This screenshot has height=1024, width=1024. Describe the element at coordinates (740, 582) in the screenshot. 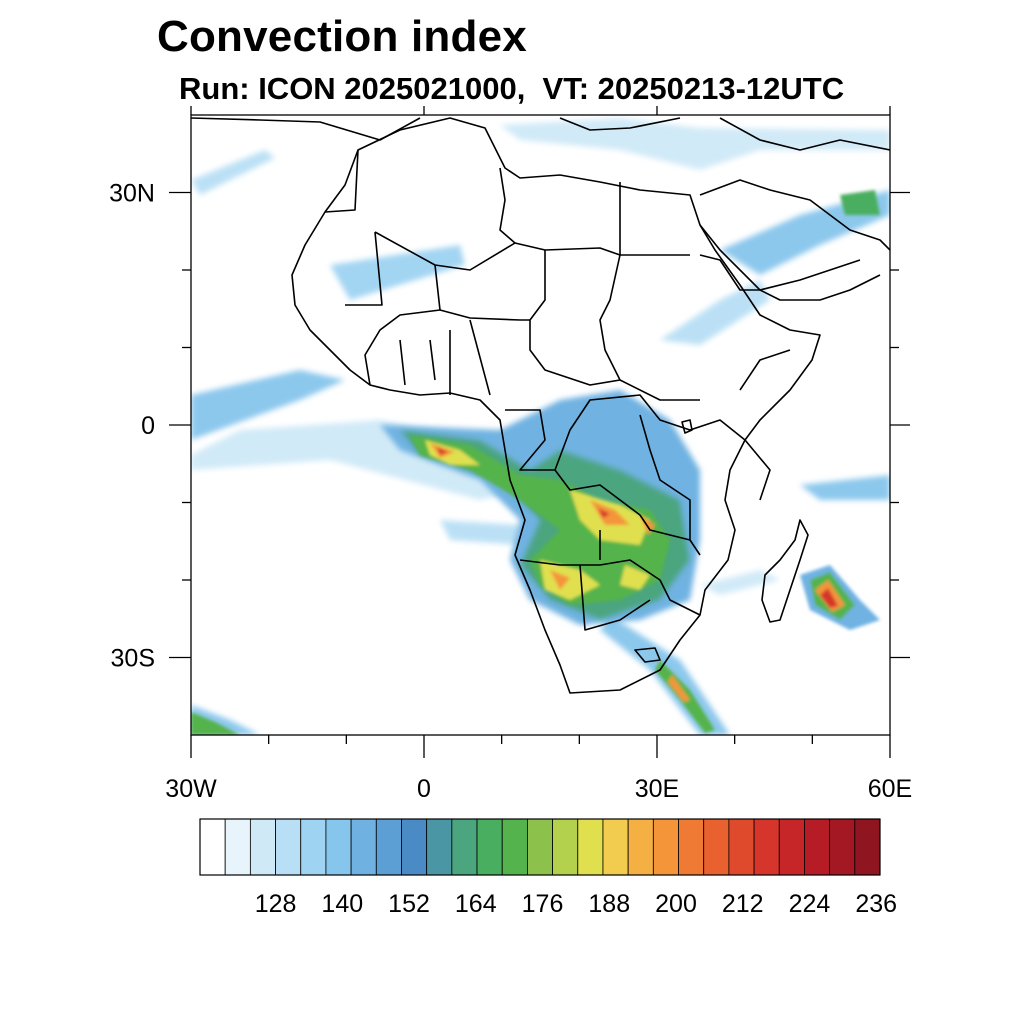

I see `field-band-mozambique` at that location.